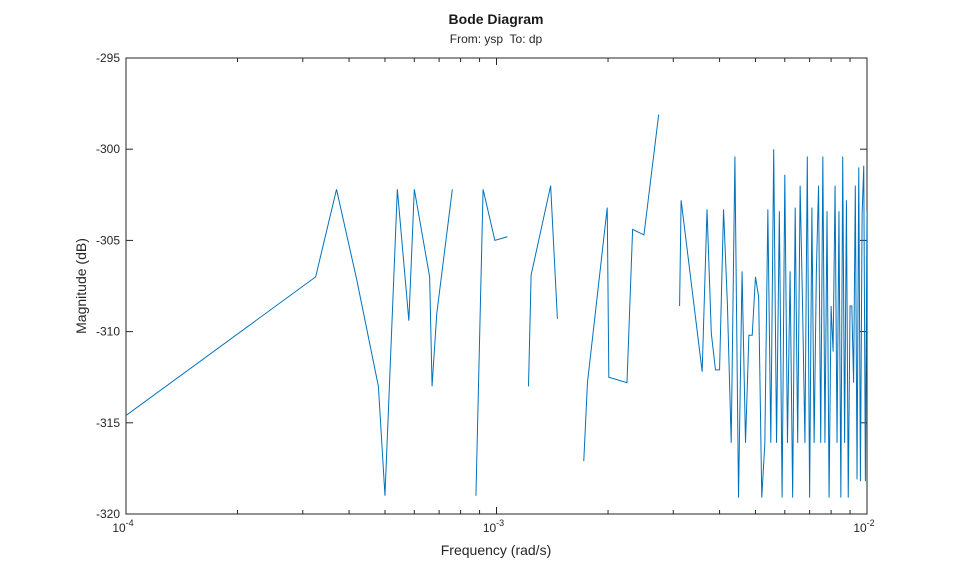 The width and height of the screenshot is (959, 577). I want to click on y-tick-label: -295, so click(108, 58).